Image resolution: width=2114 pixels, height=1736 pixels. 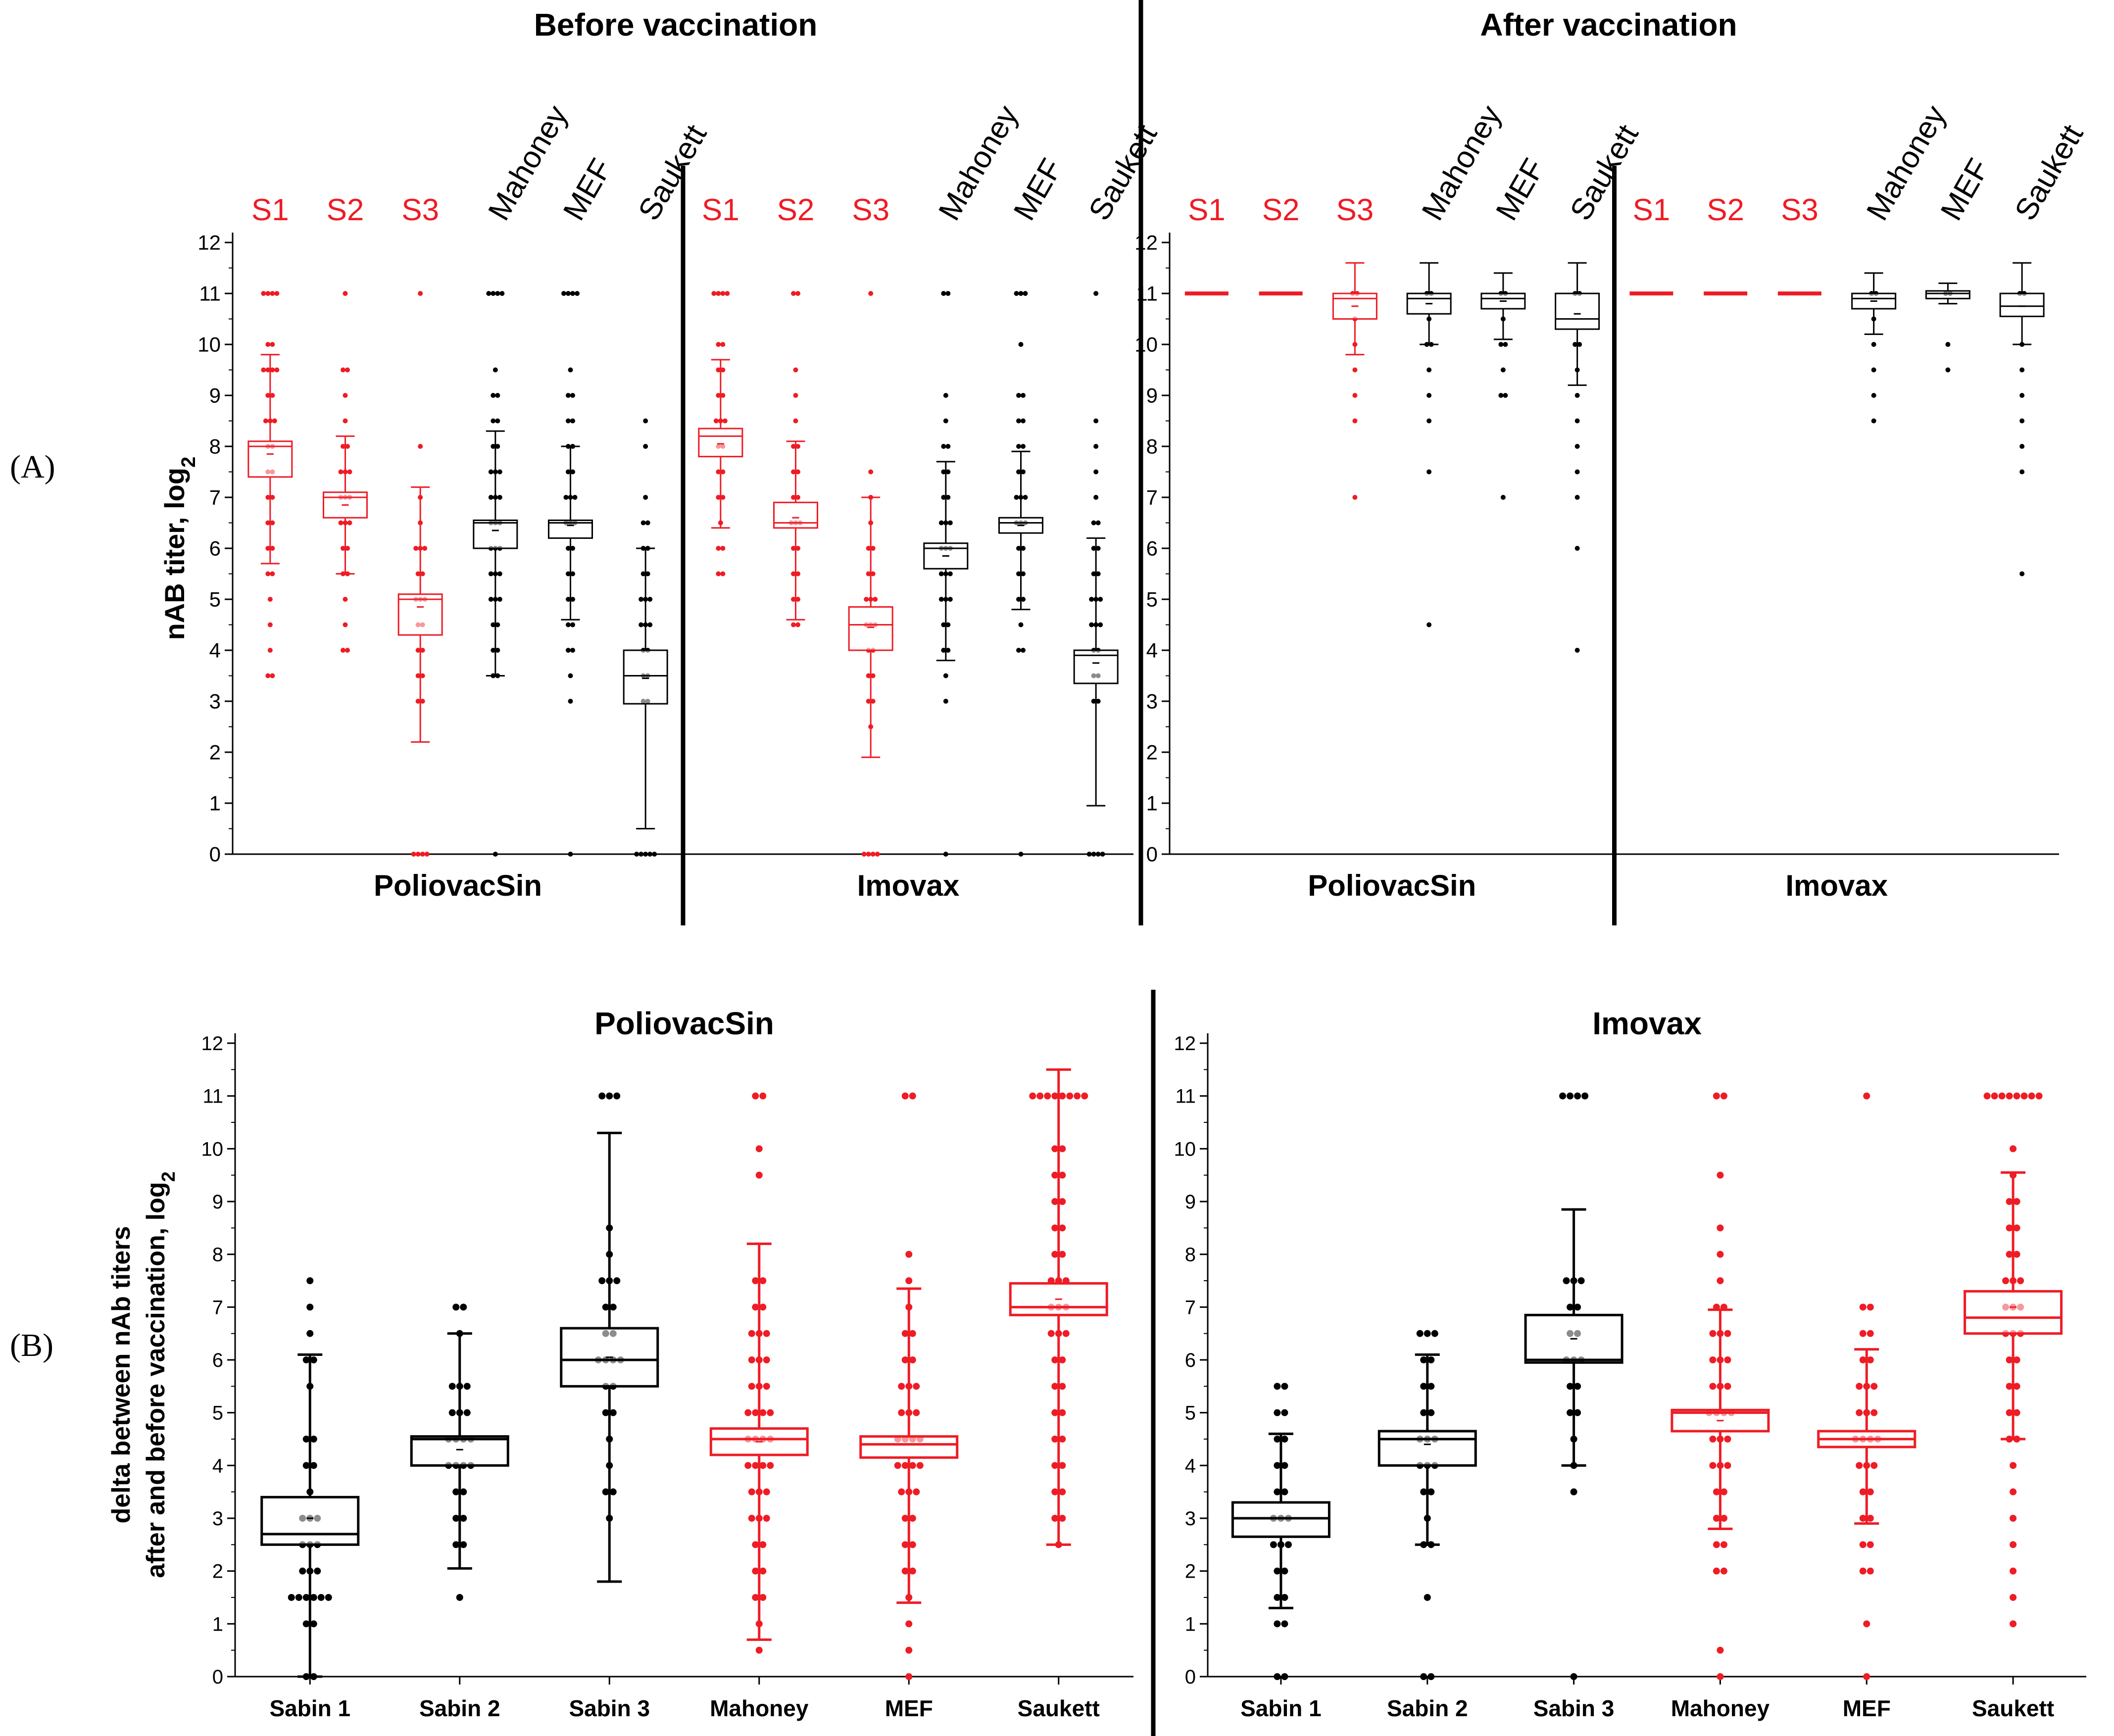 I want to click on panel-label-a: (A), so click(x=32, y=467).